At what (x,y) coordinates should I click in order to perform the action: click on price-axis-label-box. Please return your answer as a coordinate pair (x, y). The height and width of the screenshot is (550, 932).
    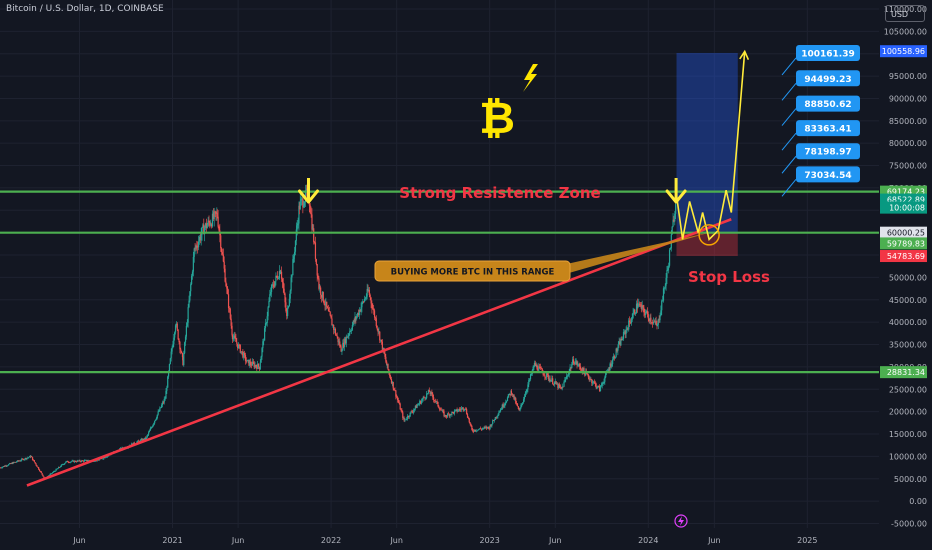
    Looking at the image, I should click on (903, 232).